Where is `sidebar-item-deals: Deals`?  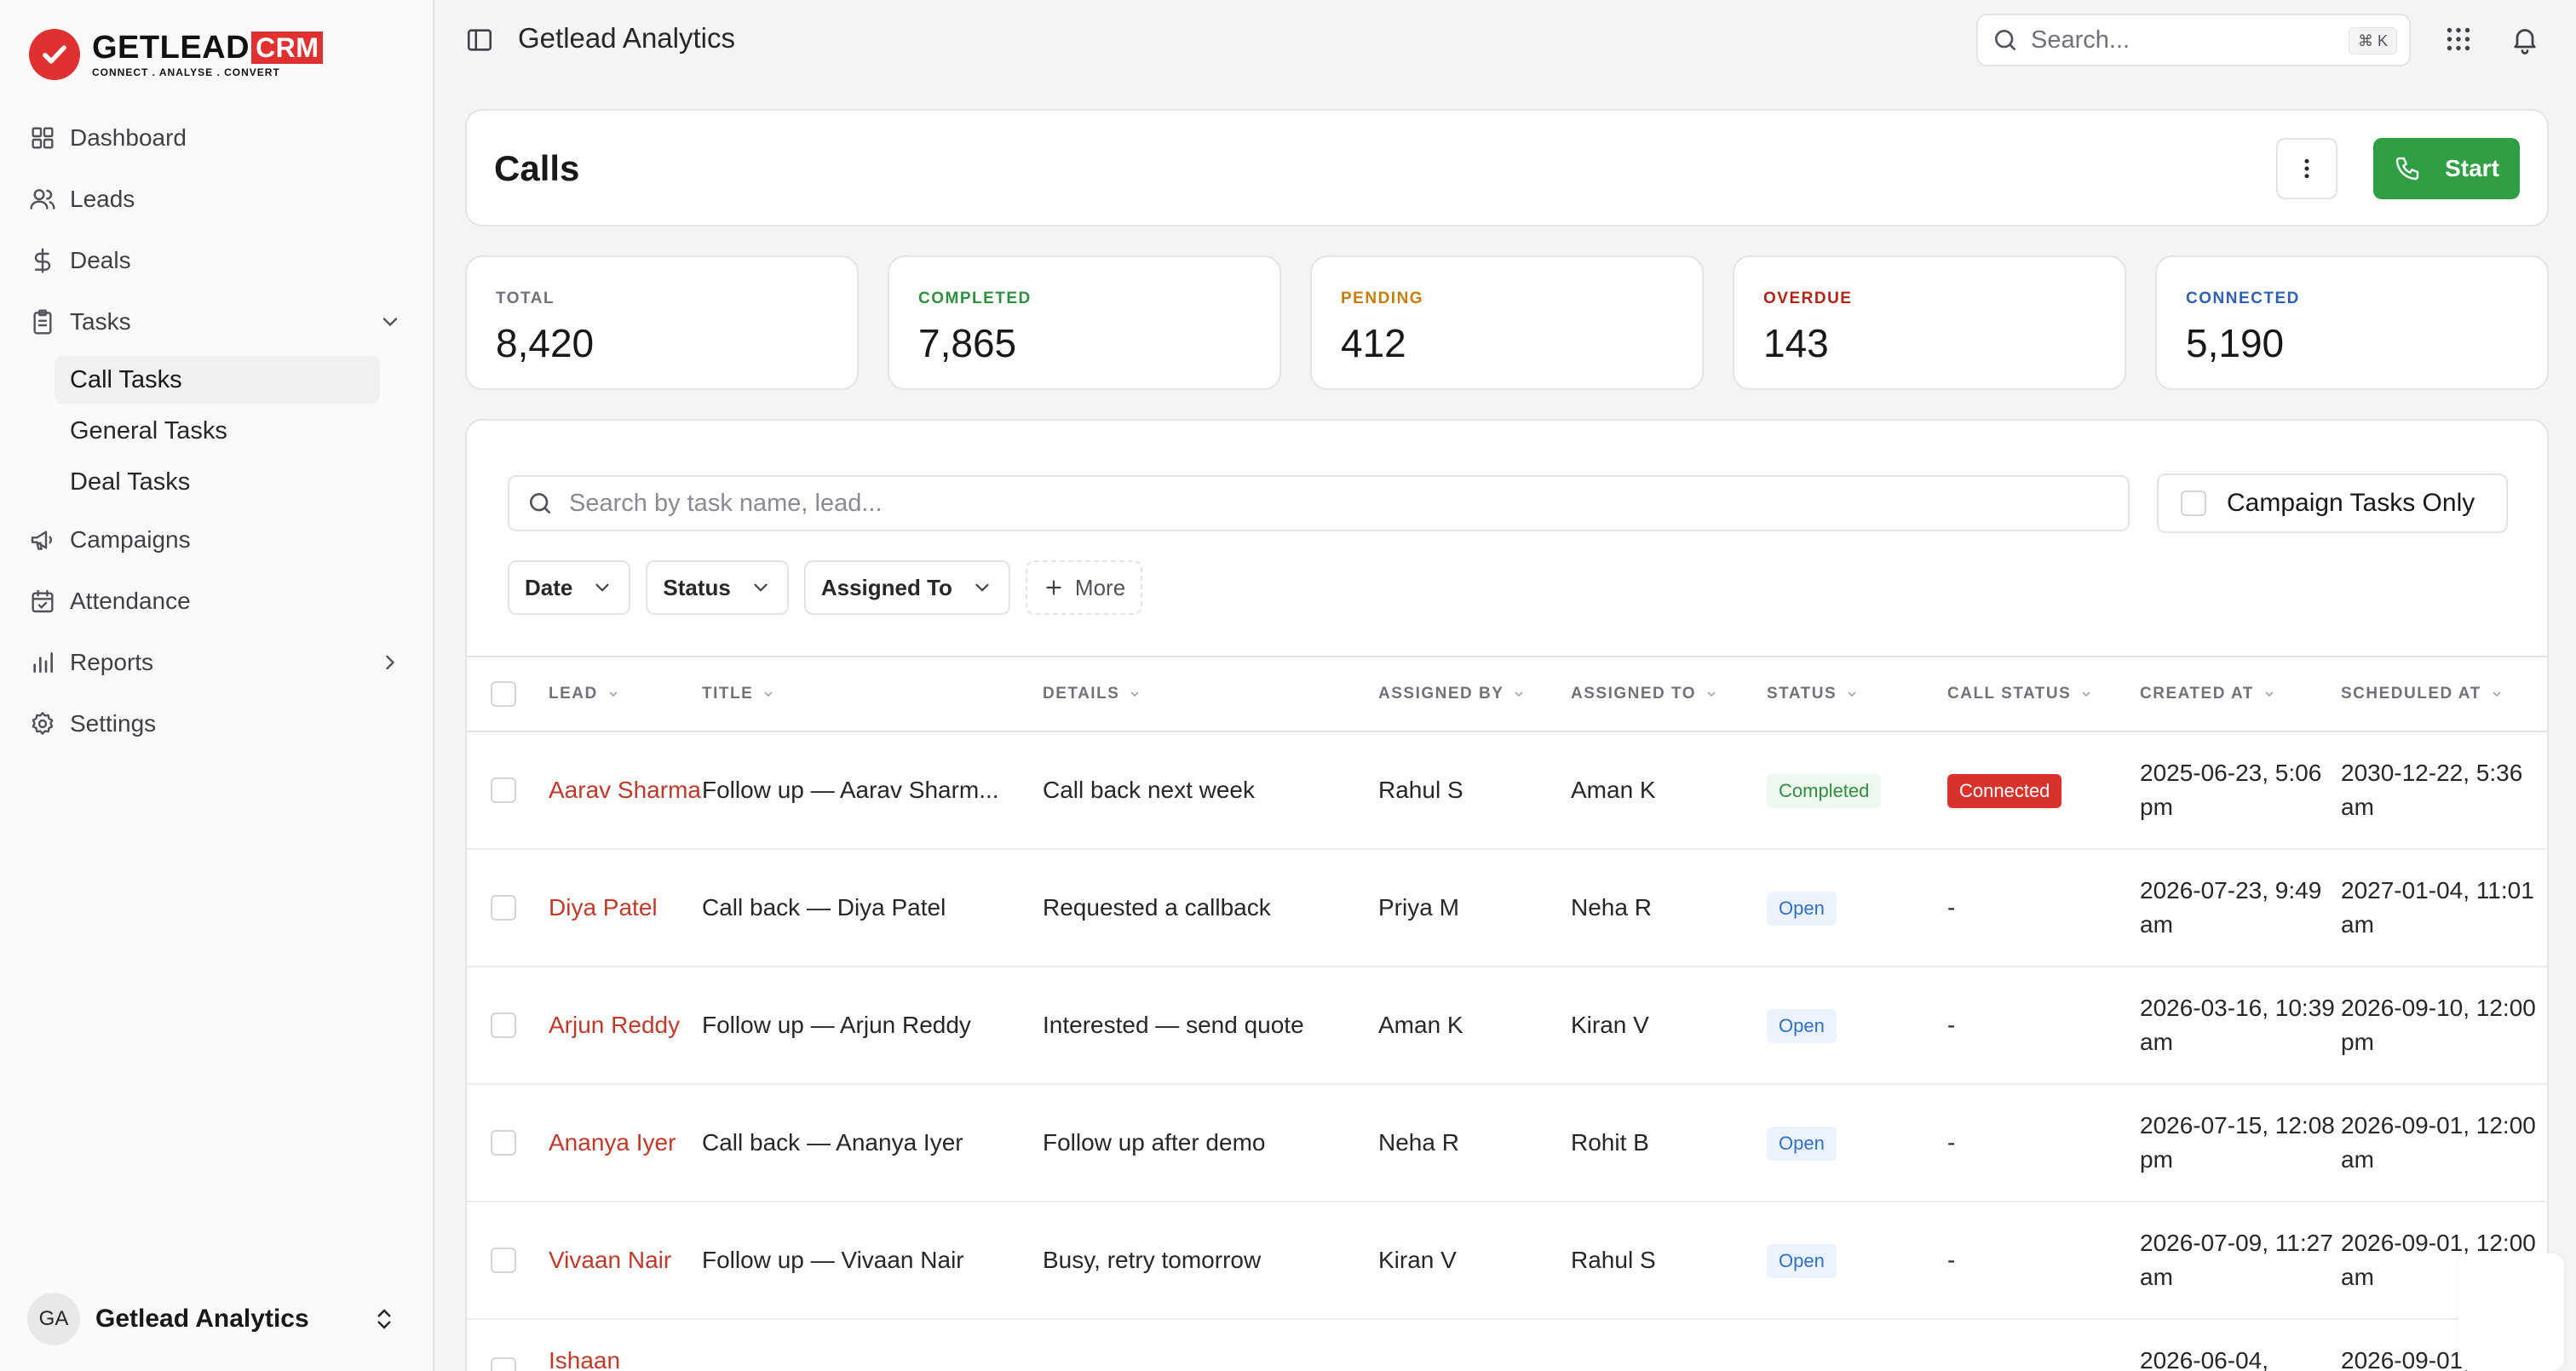
sidebar-item-deals: Deals is located at coordinates (217, 260).